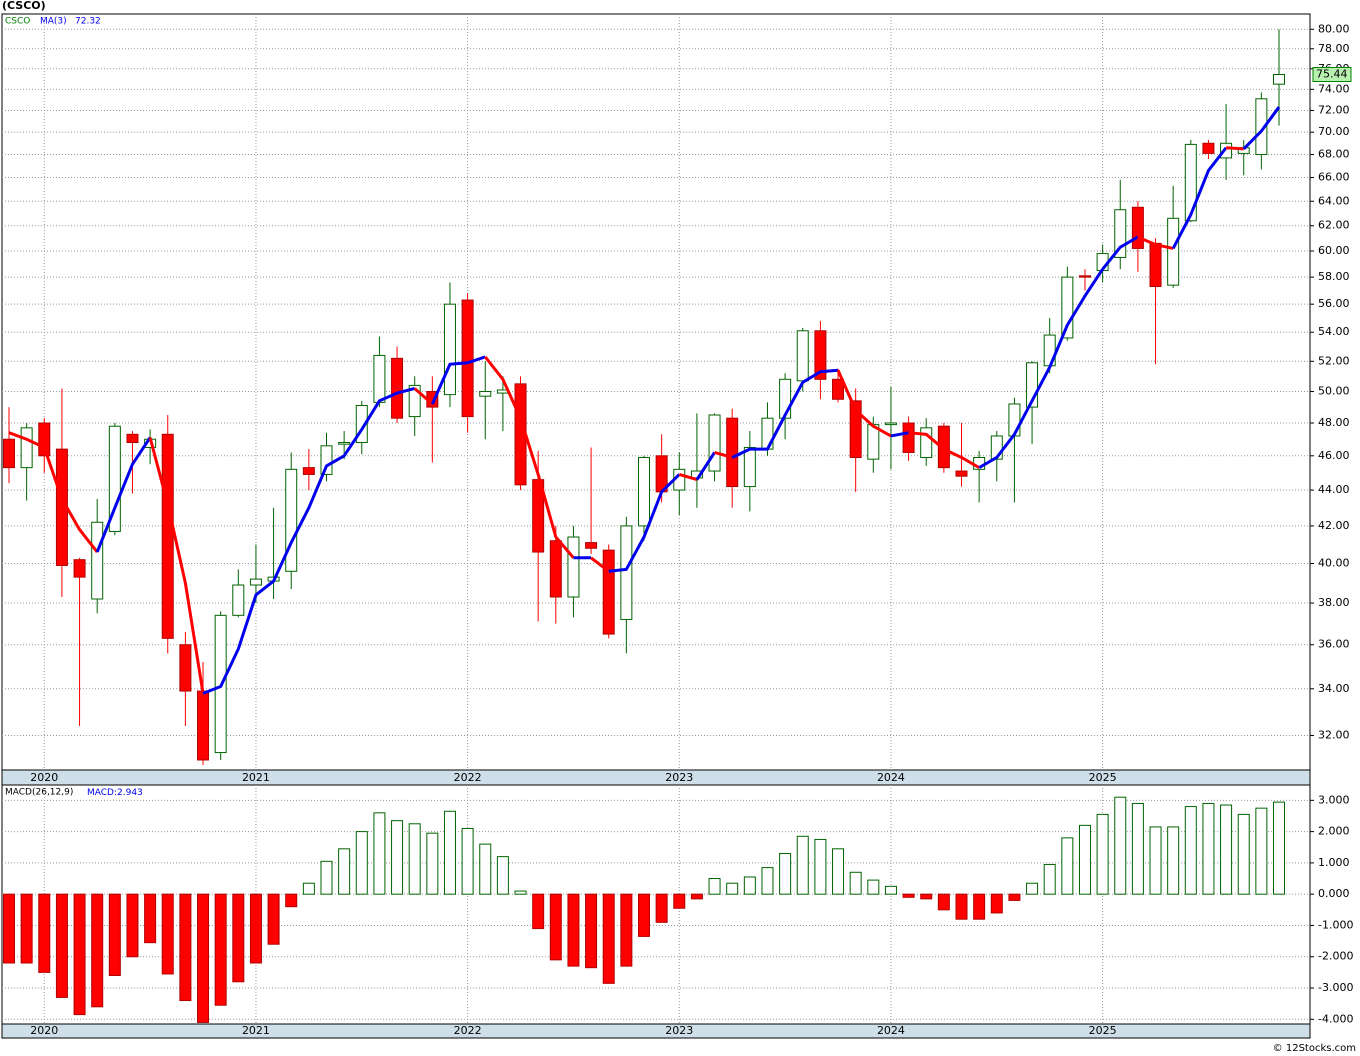  Describe the element at coordinates (1332, 73) in the screenshot. I see `price-label: 75.44` at that location.